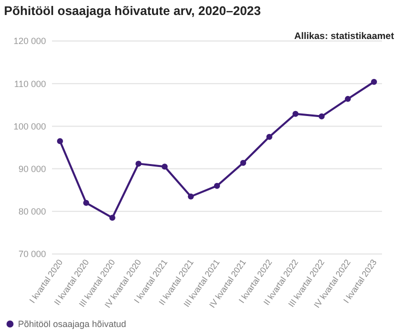 The image size is (400, 333). I want to click on y-tick-label: 90 000, so click(32, 169).